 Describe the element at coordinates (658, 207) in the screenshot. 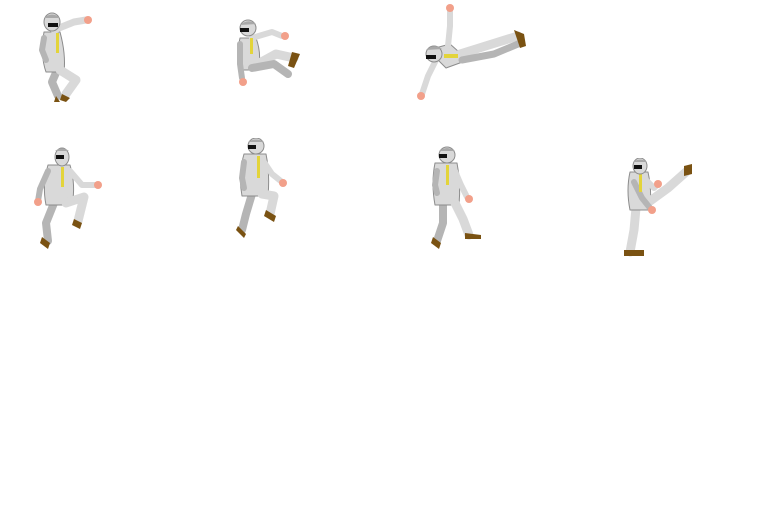

I see `sprite-frame-high-kick` at that location.